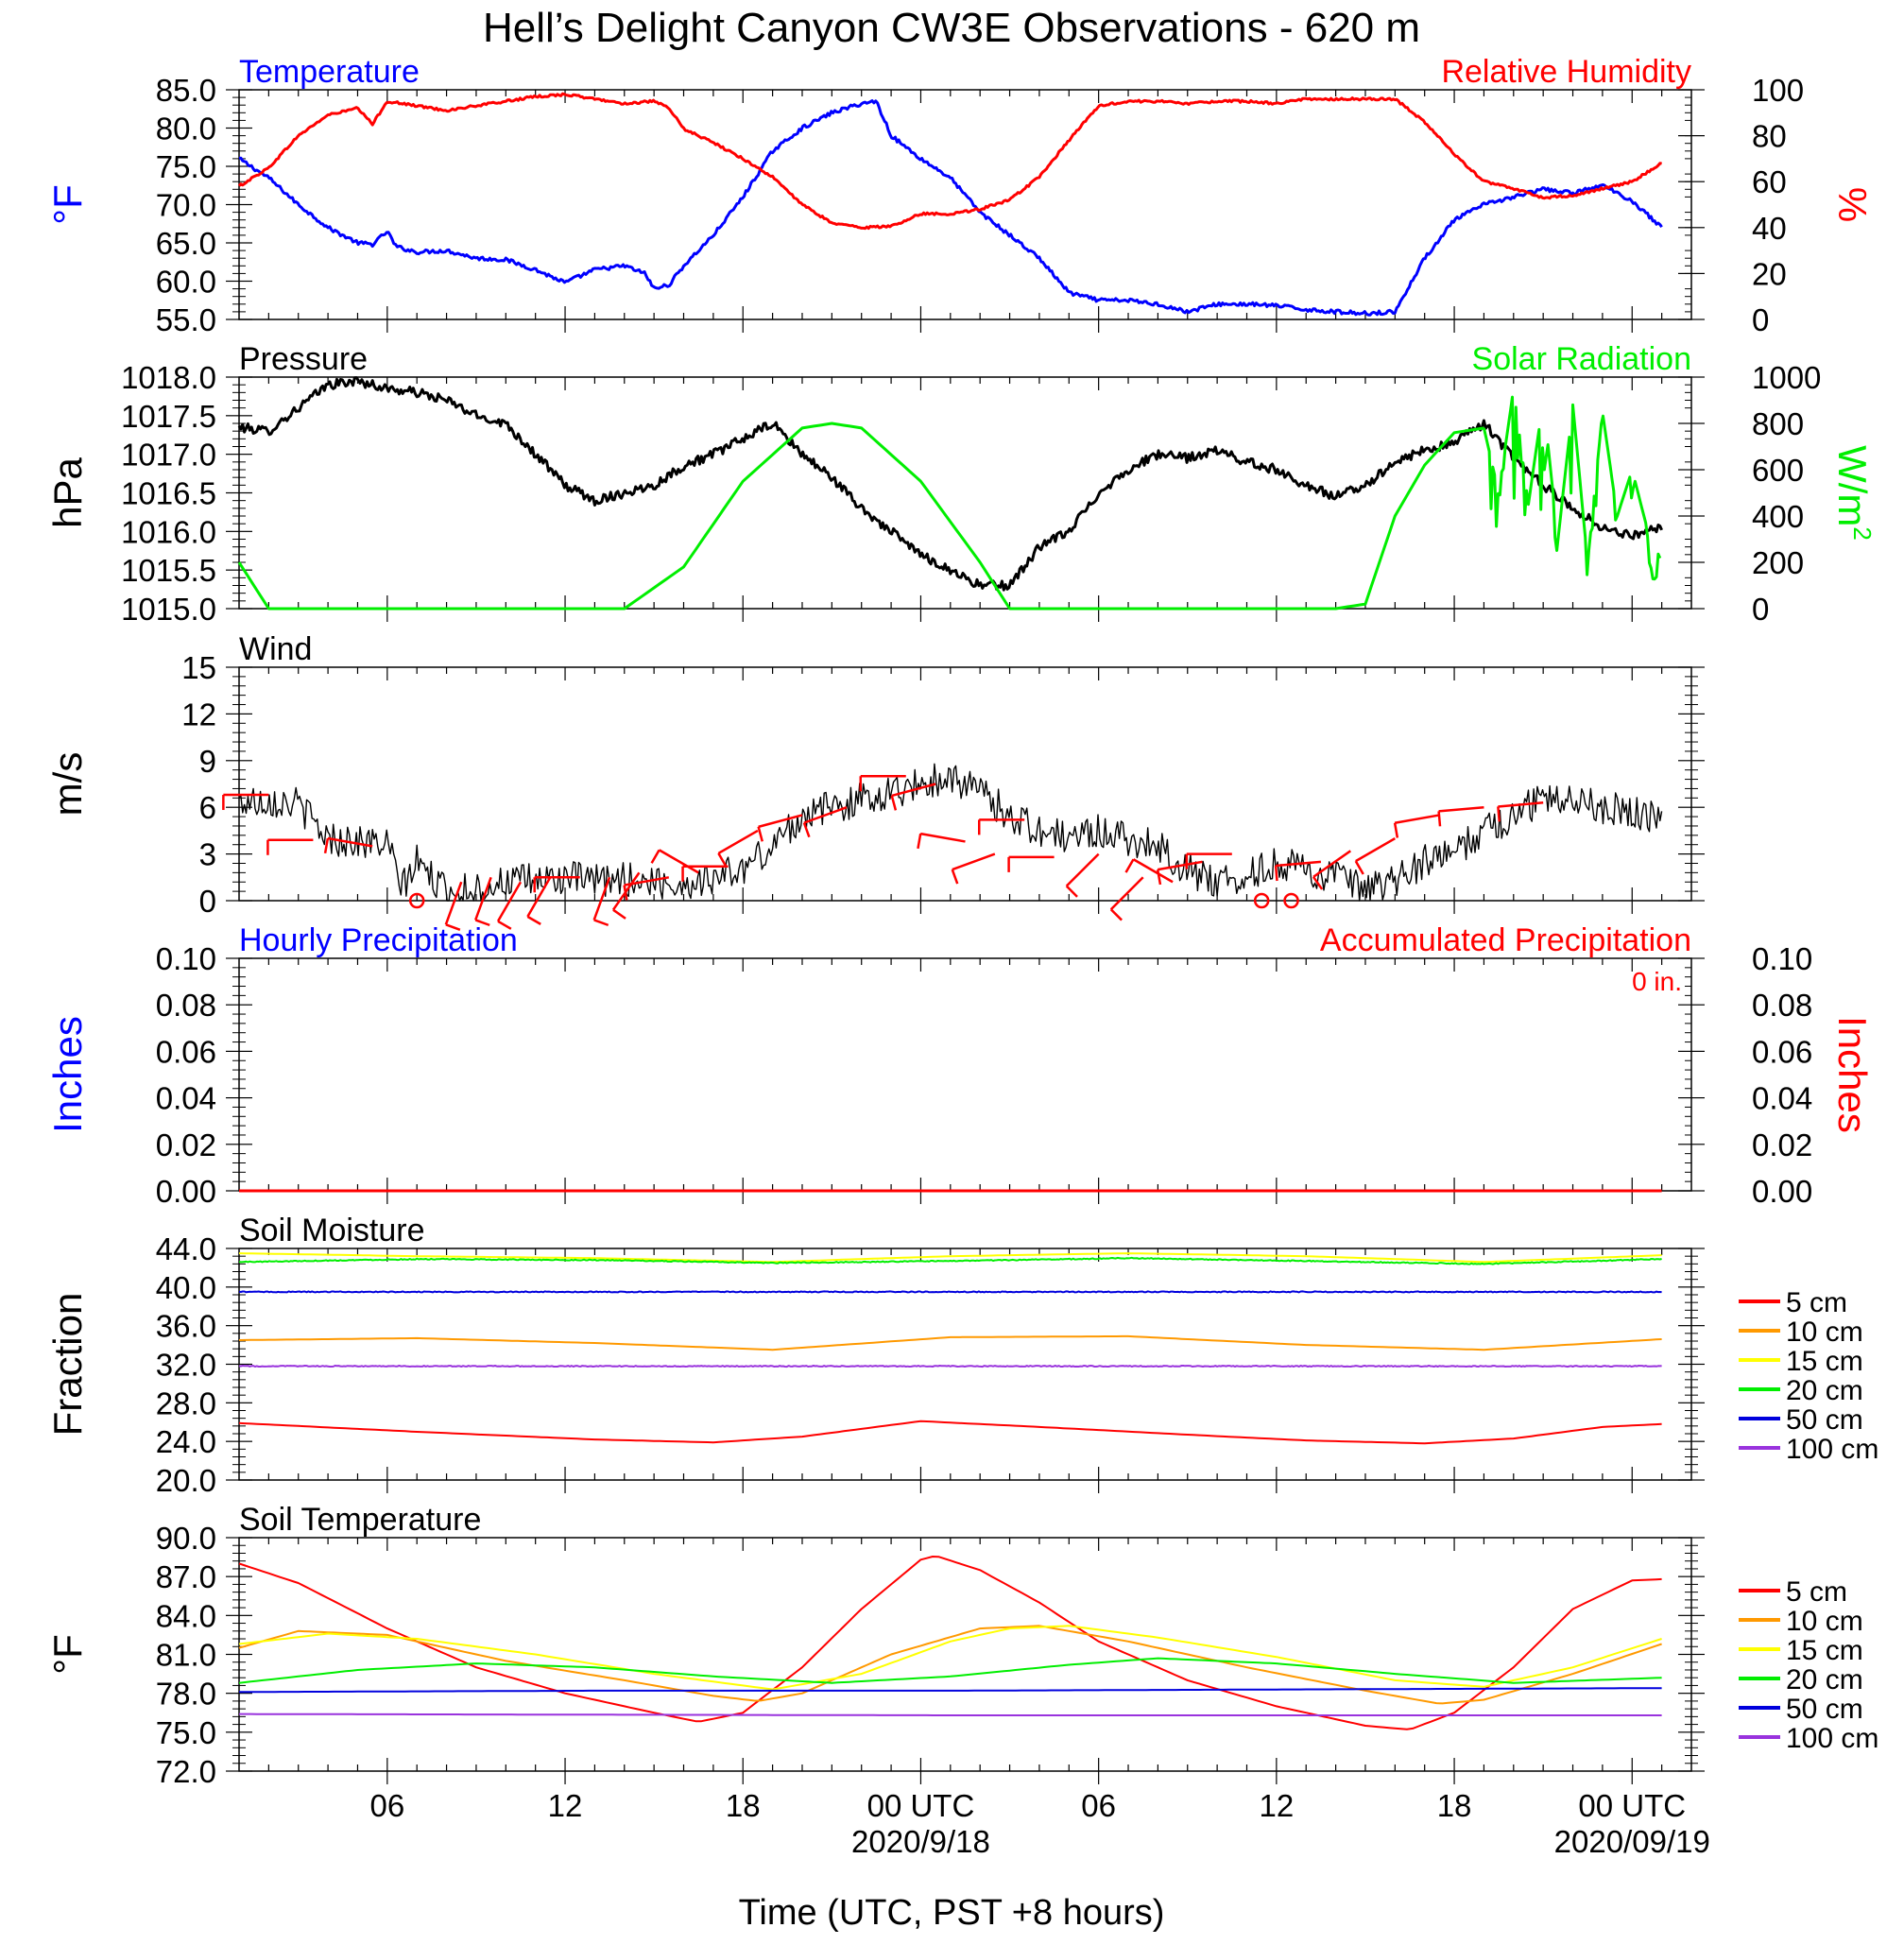 This screenshot has width=1904, height=1945. I want to click on y-tick-label-right: 40, so click(1770, 228).